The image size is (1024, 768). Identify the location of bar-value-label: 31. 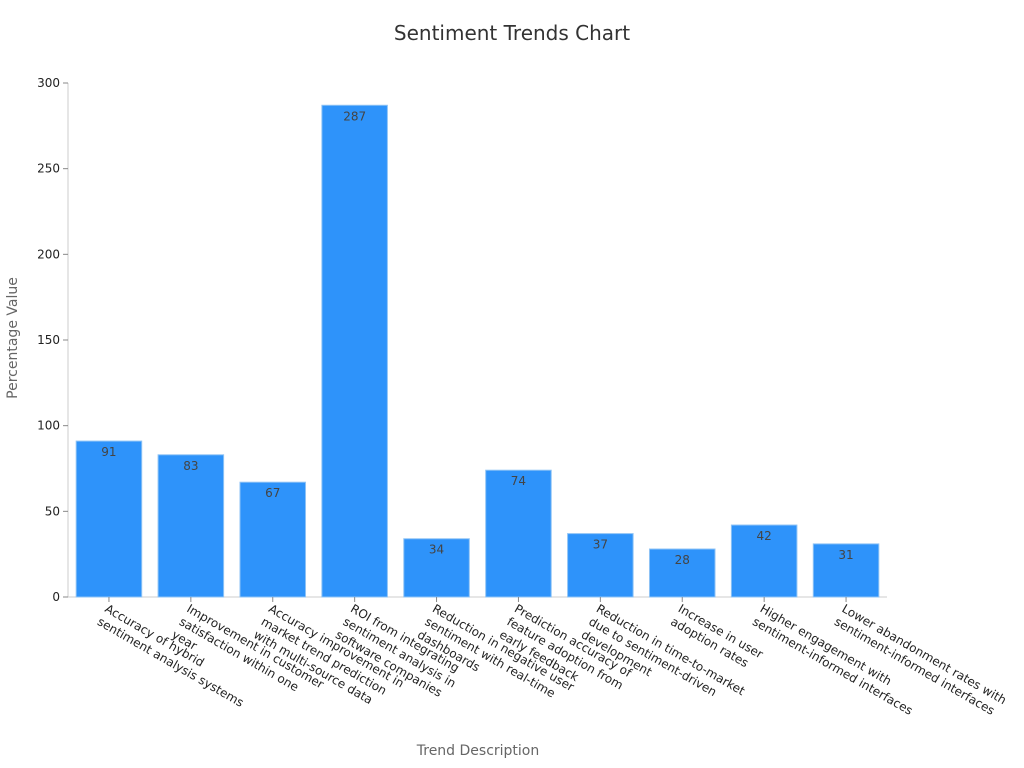
(845, 555).